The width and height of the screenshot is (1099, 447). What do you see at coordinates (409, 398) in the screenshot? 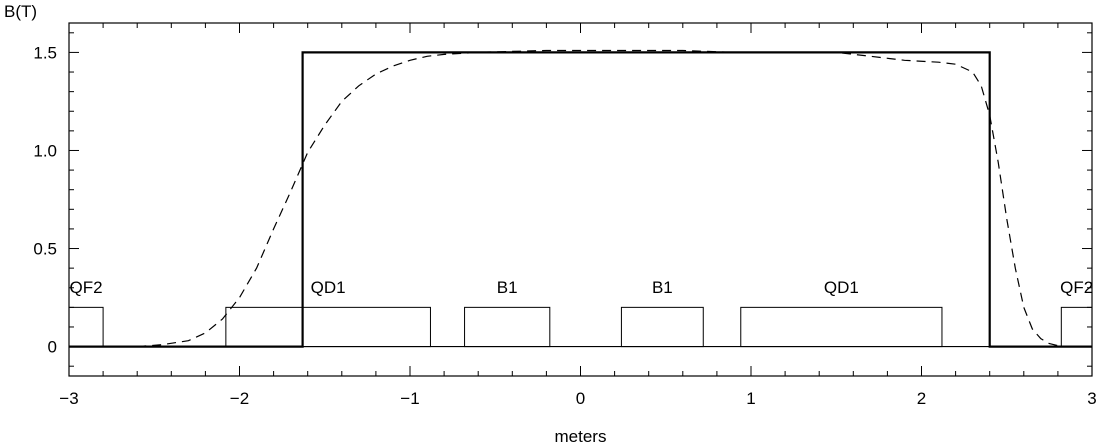
I see `x-tick-label: −1` at bounding box center [409, 398].